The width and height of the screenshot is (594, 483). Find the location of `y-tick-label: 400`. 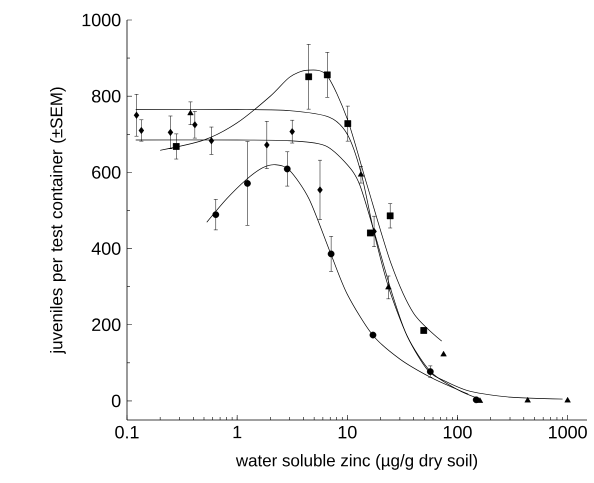

y-tick-label: 400 is located at coordinates (106, 248).